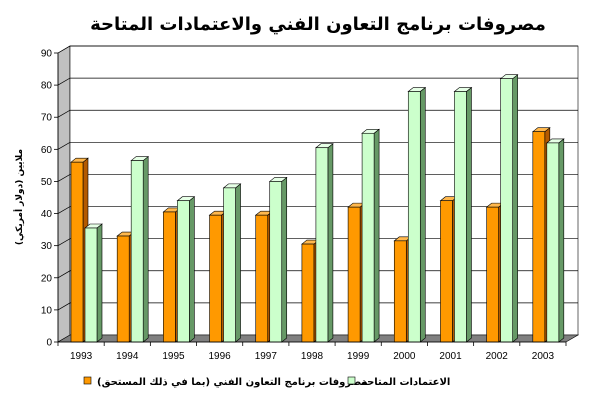  I want to click on y-axis: 0 10 20 30 40 50 60 70 80 90, so click(50, 199).